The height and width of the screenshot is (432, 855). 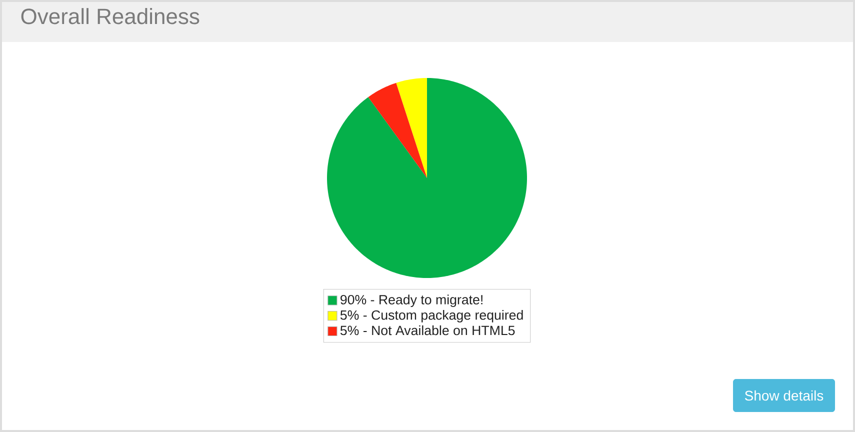 I want to click on legend-label: 90% - Ready to migrate!, so click(x=411, y=301).